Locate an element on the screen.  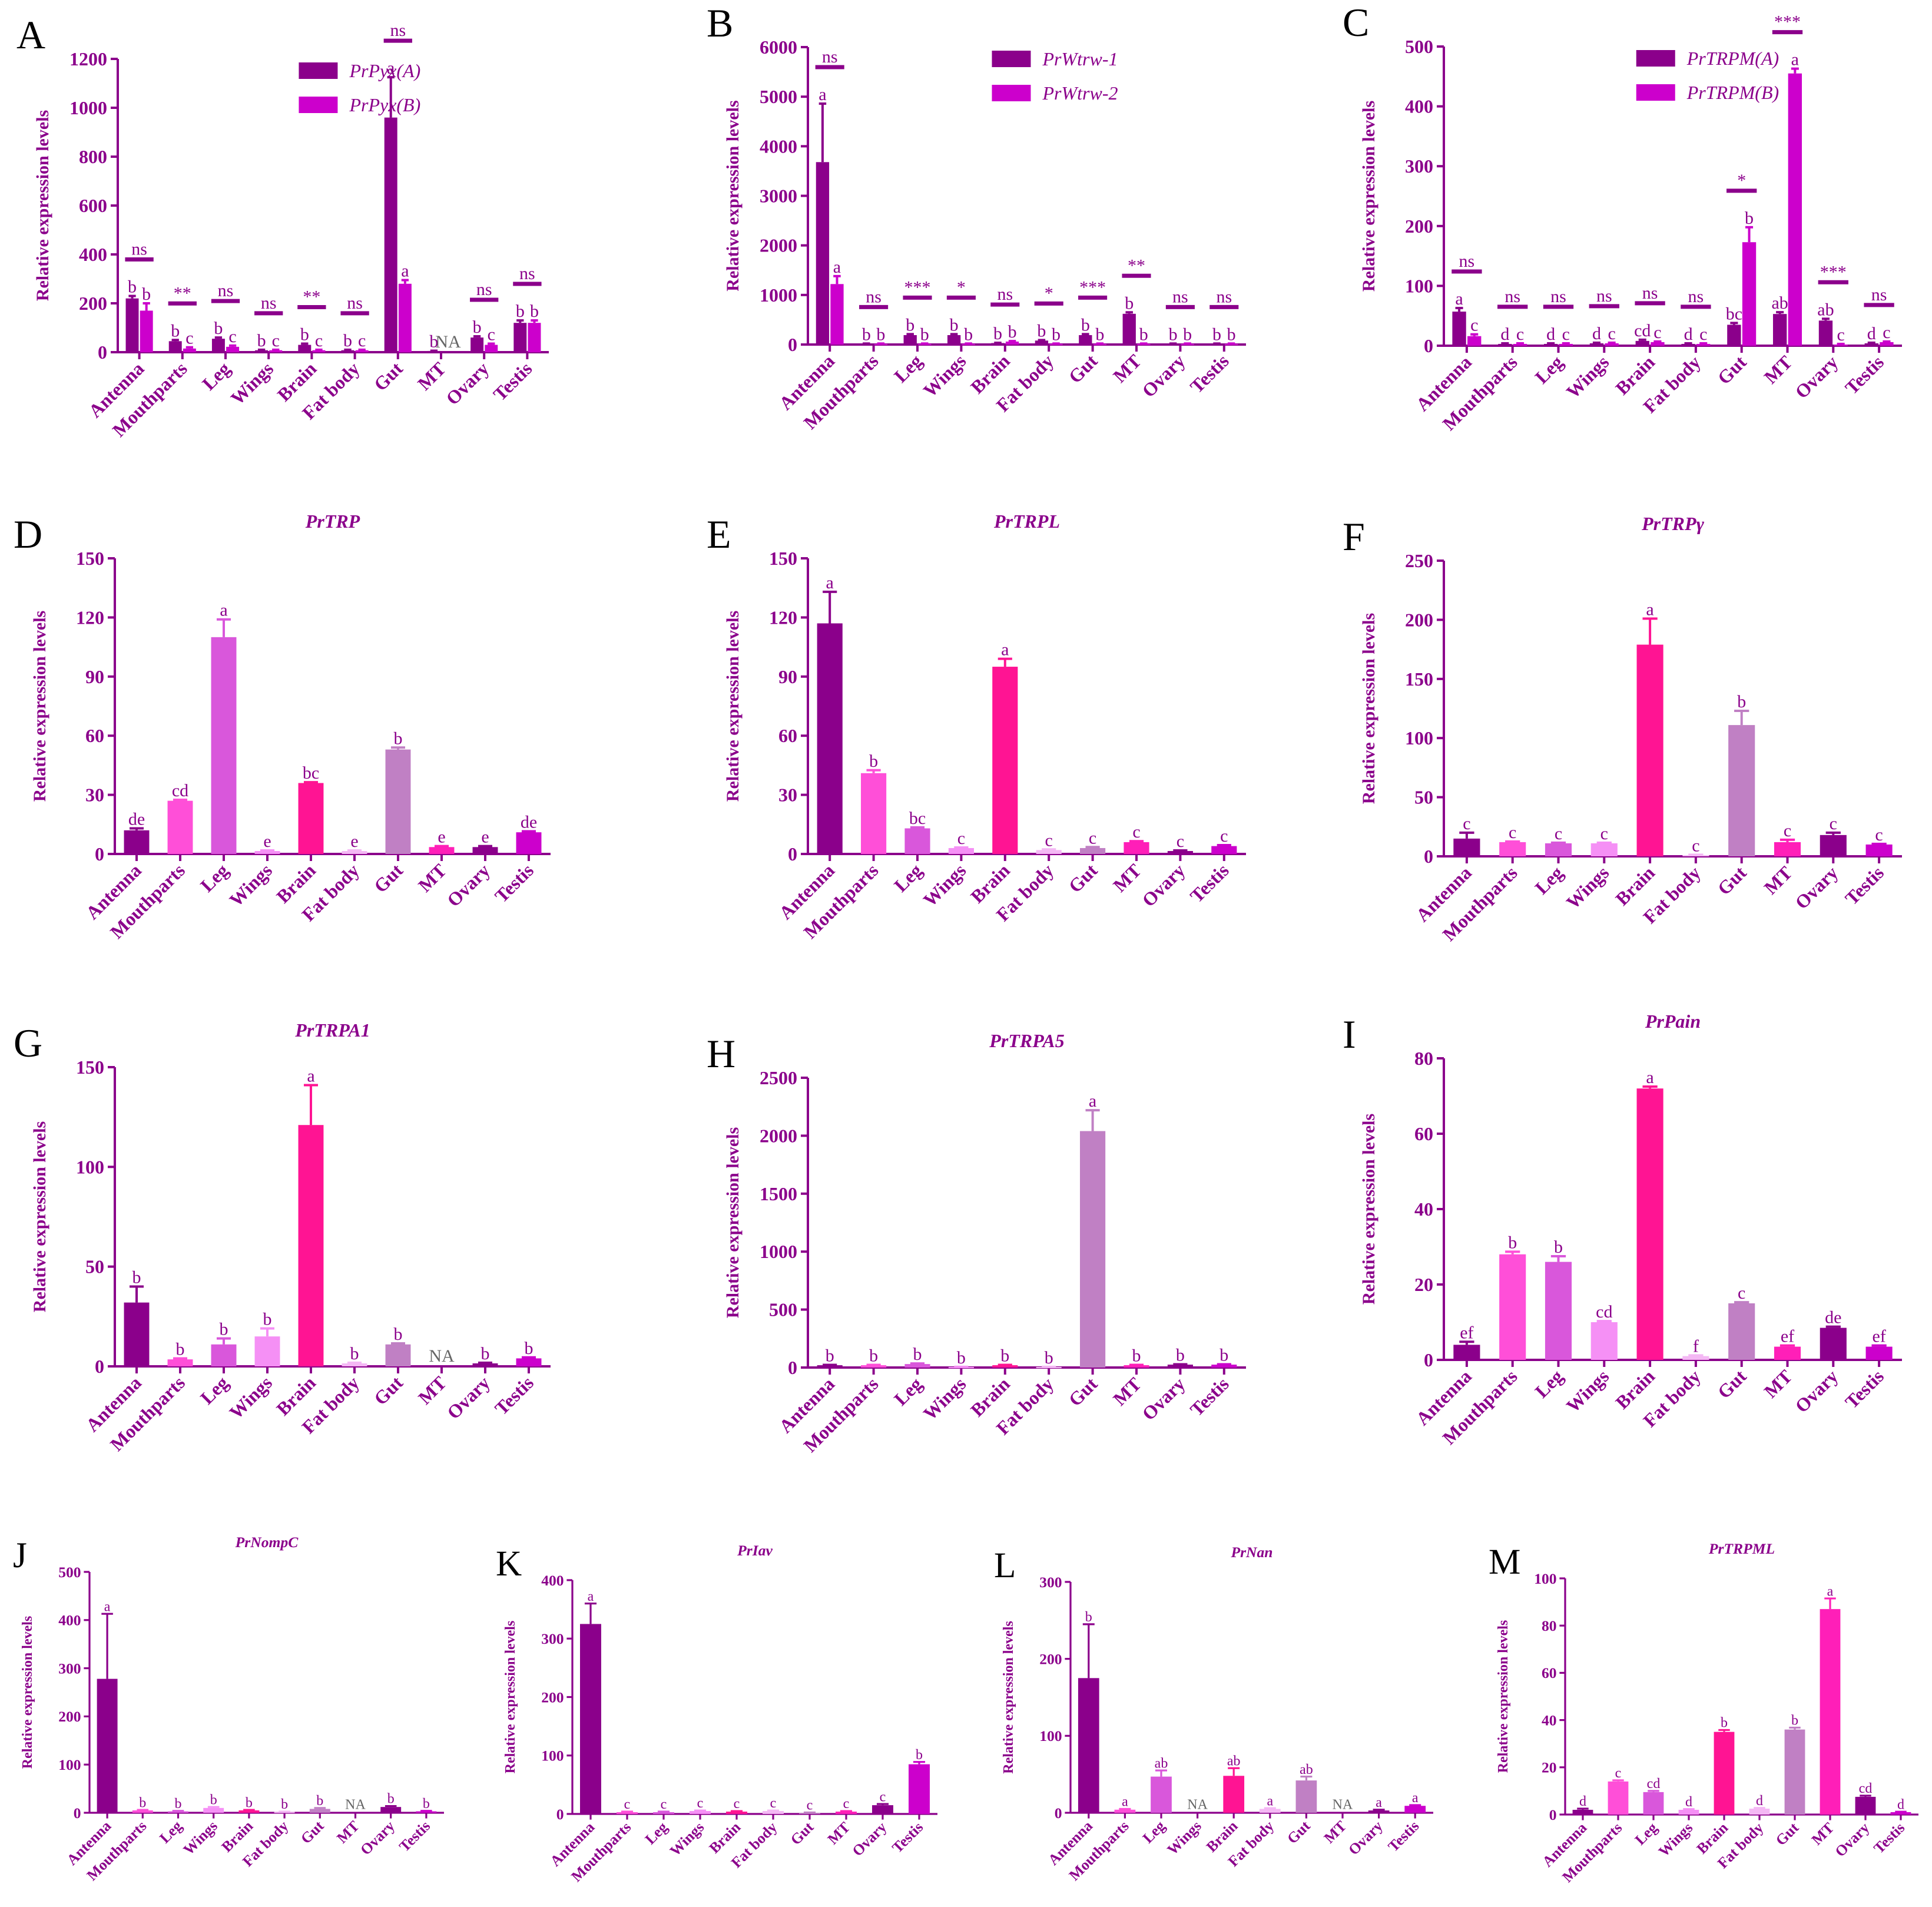
x-tick-label-k: Wings is located at coordinates (687, 1839).